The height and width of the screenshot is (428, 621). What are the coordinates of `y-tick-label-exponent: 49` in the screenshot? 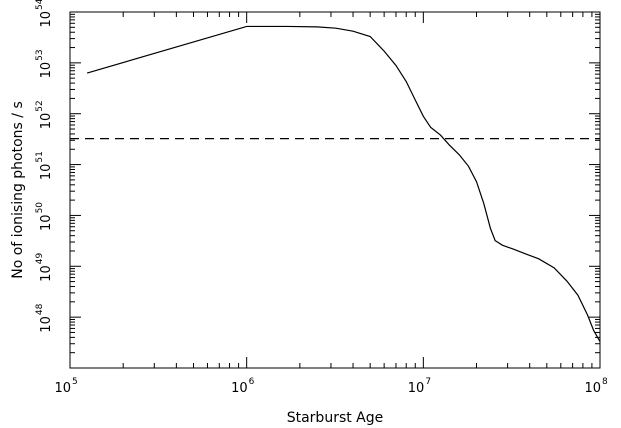 It's located at (40, 259).